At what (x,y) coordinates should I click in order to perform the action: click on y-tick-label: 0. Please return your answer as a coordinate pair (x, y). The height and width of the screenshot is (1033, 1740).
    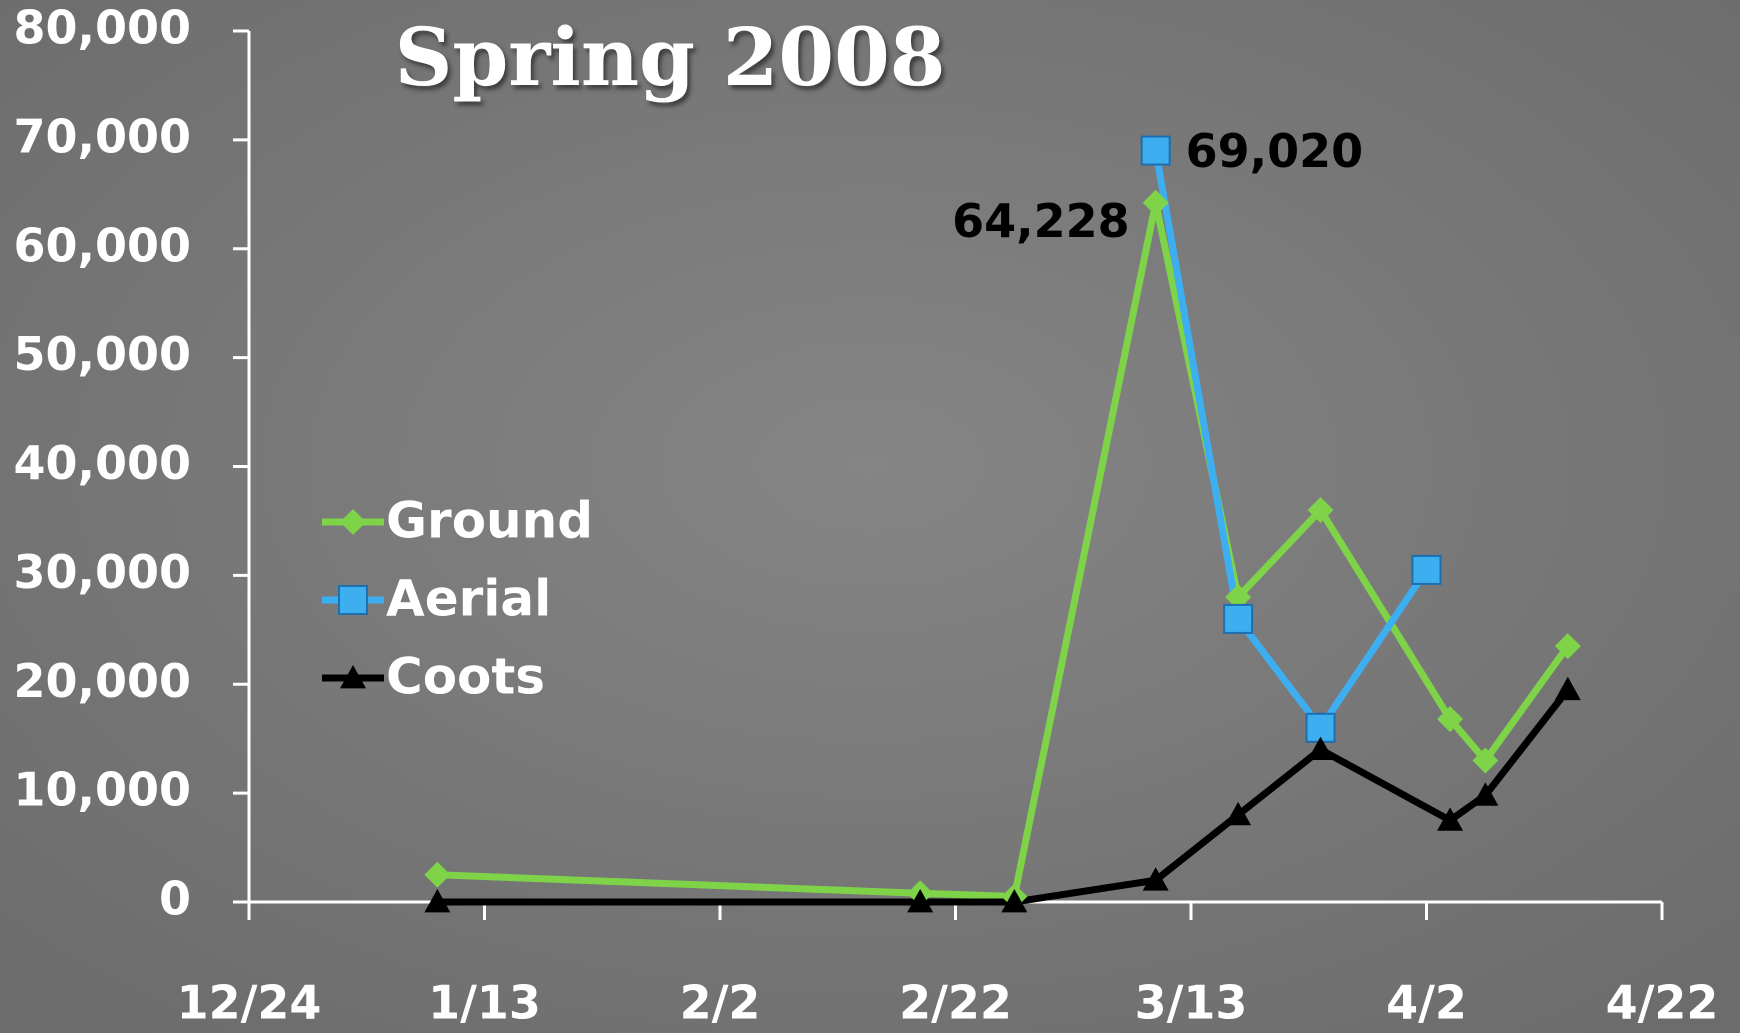
    Looking at the image, I should click on (175, 899).